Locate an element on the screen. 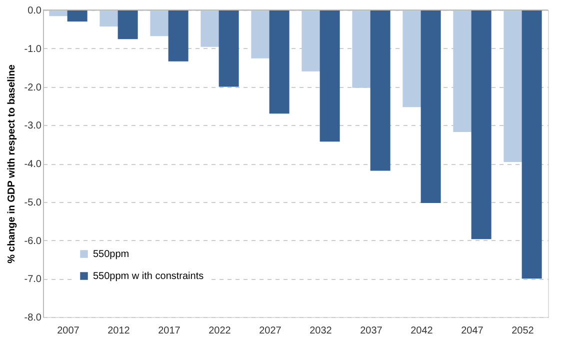 The width and height of the screenshot is (570, 353). legend-label: 550ppm w ith constraints is located at coordinates (148, 276).